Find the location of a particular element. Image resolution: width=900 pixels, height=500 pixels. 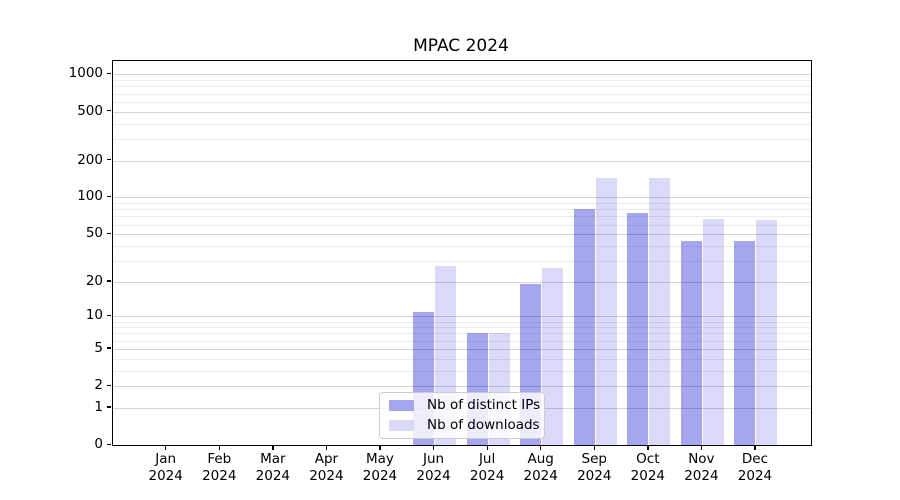

x-tick-mark-feb-2024 is located at coordinates (219, 447).